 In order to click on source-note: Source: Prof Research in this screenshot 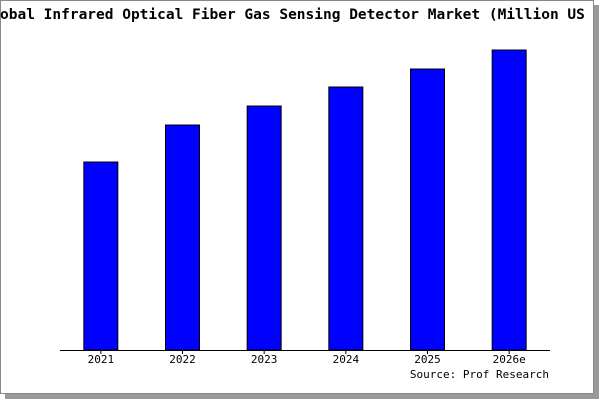, I will do `click(479, 374)`.